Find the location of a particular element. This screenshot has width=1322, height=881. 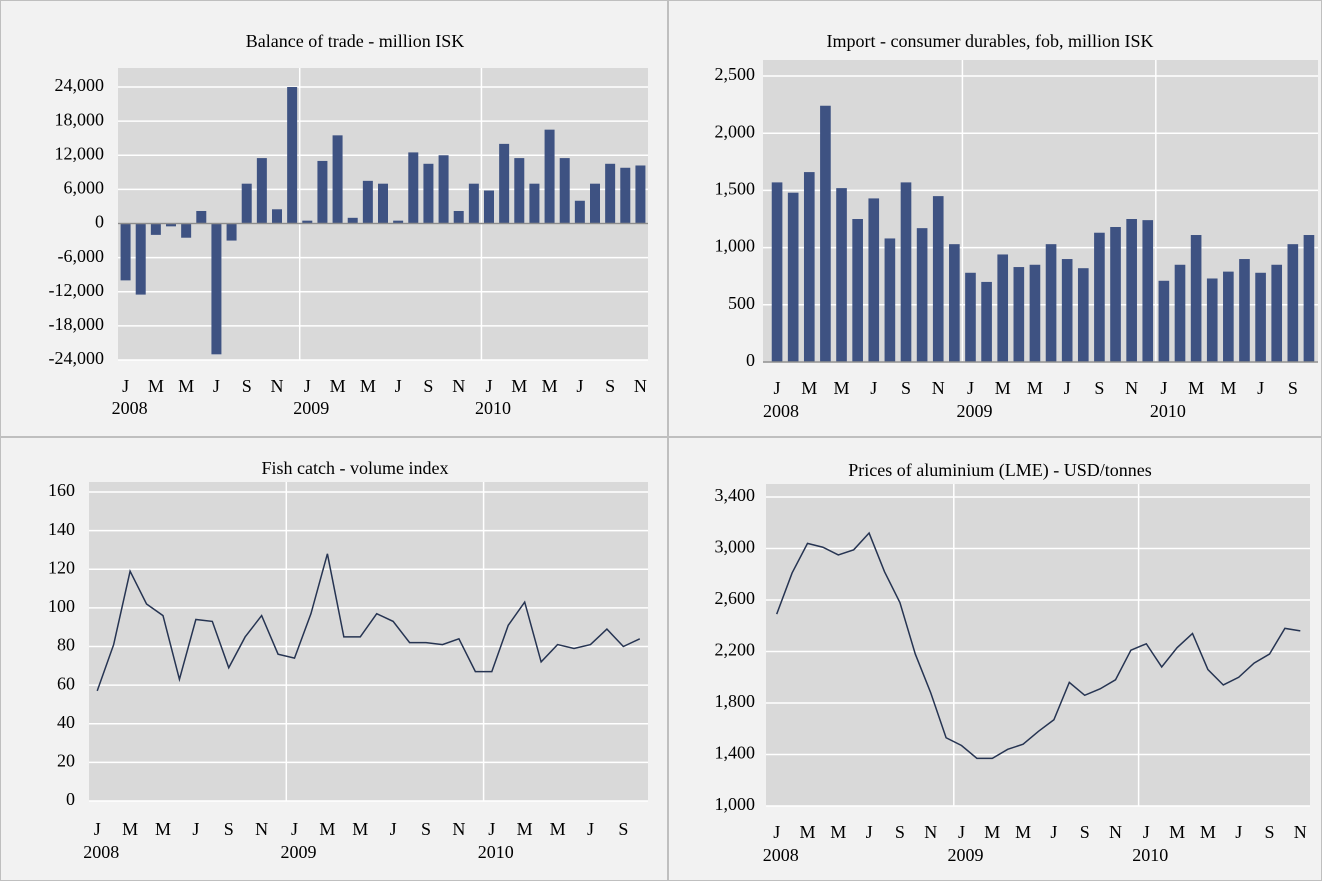

y-tick-label: 60 is located at coordinates (66, 683).